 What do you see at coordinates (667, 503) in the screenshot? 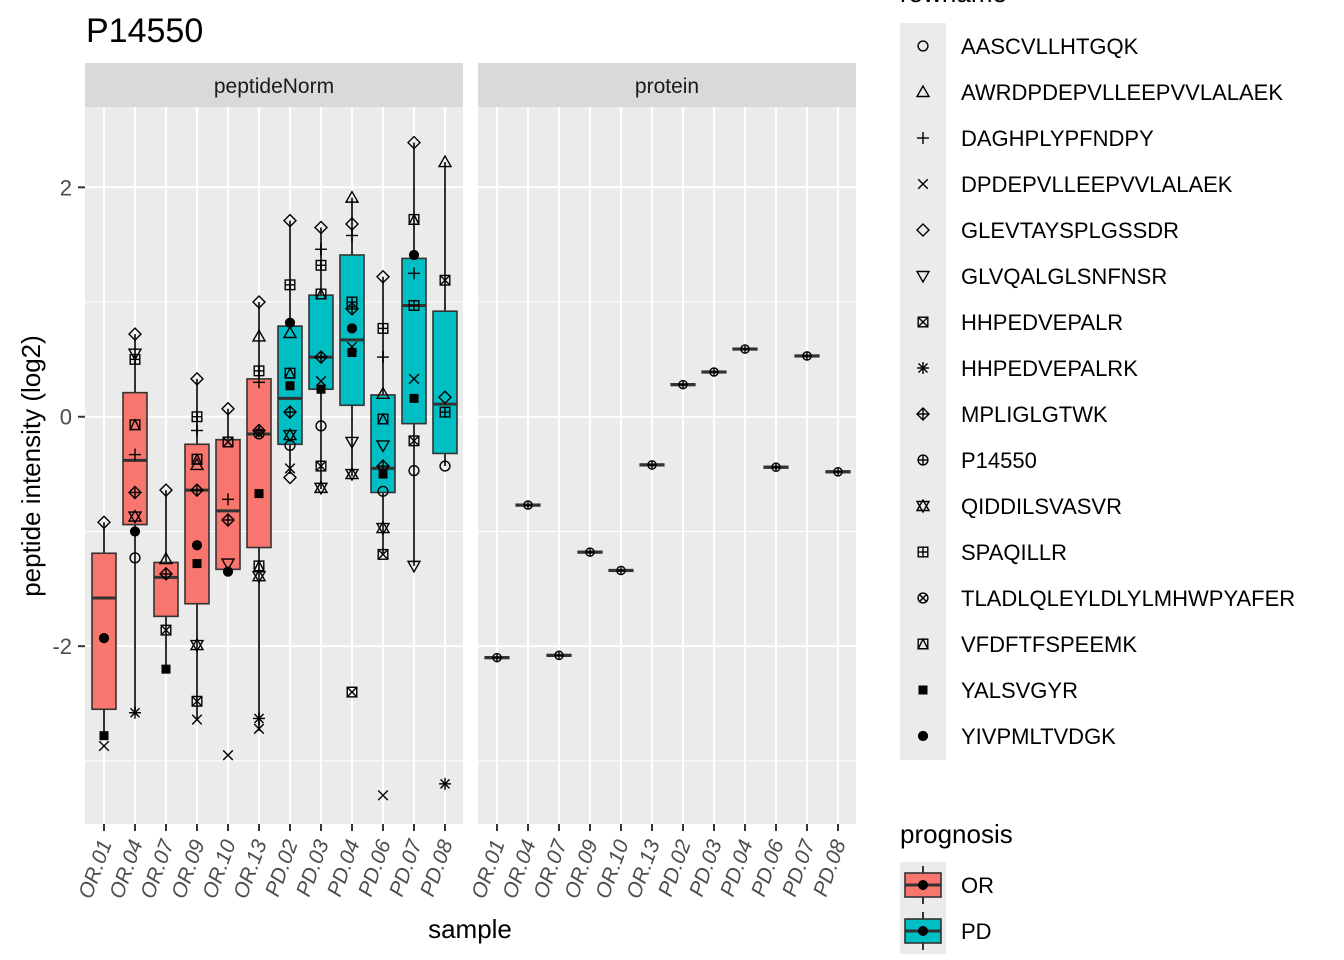
I see `protein-layer` at bounding box center [667, 503].